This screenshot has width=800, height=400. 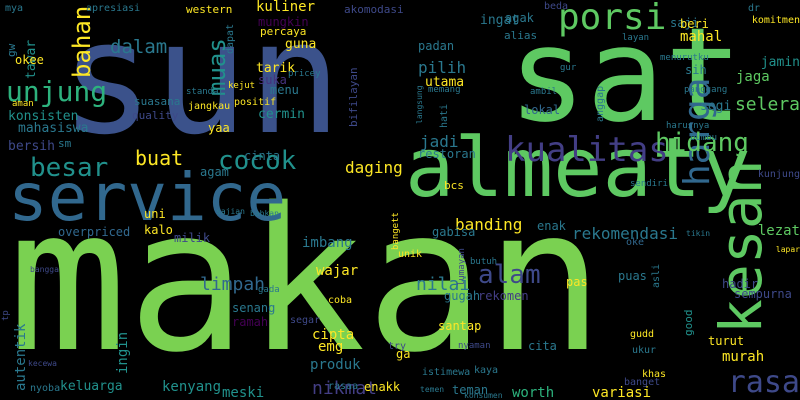 What do you see at coordinates (775, 20) in the screenshot?
I see `word-komitmen: komitmen` at bounding box center [775, 20].